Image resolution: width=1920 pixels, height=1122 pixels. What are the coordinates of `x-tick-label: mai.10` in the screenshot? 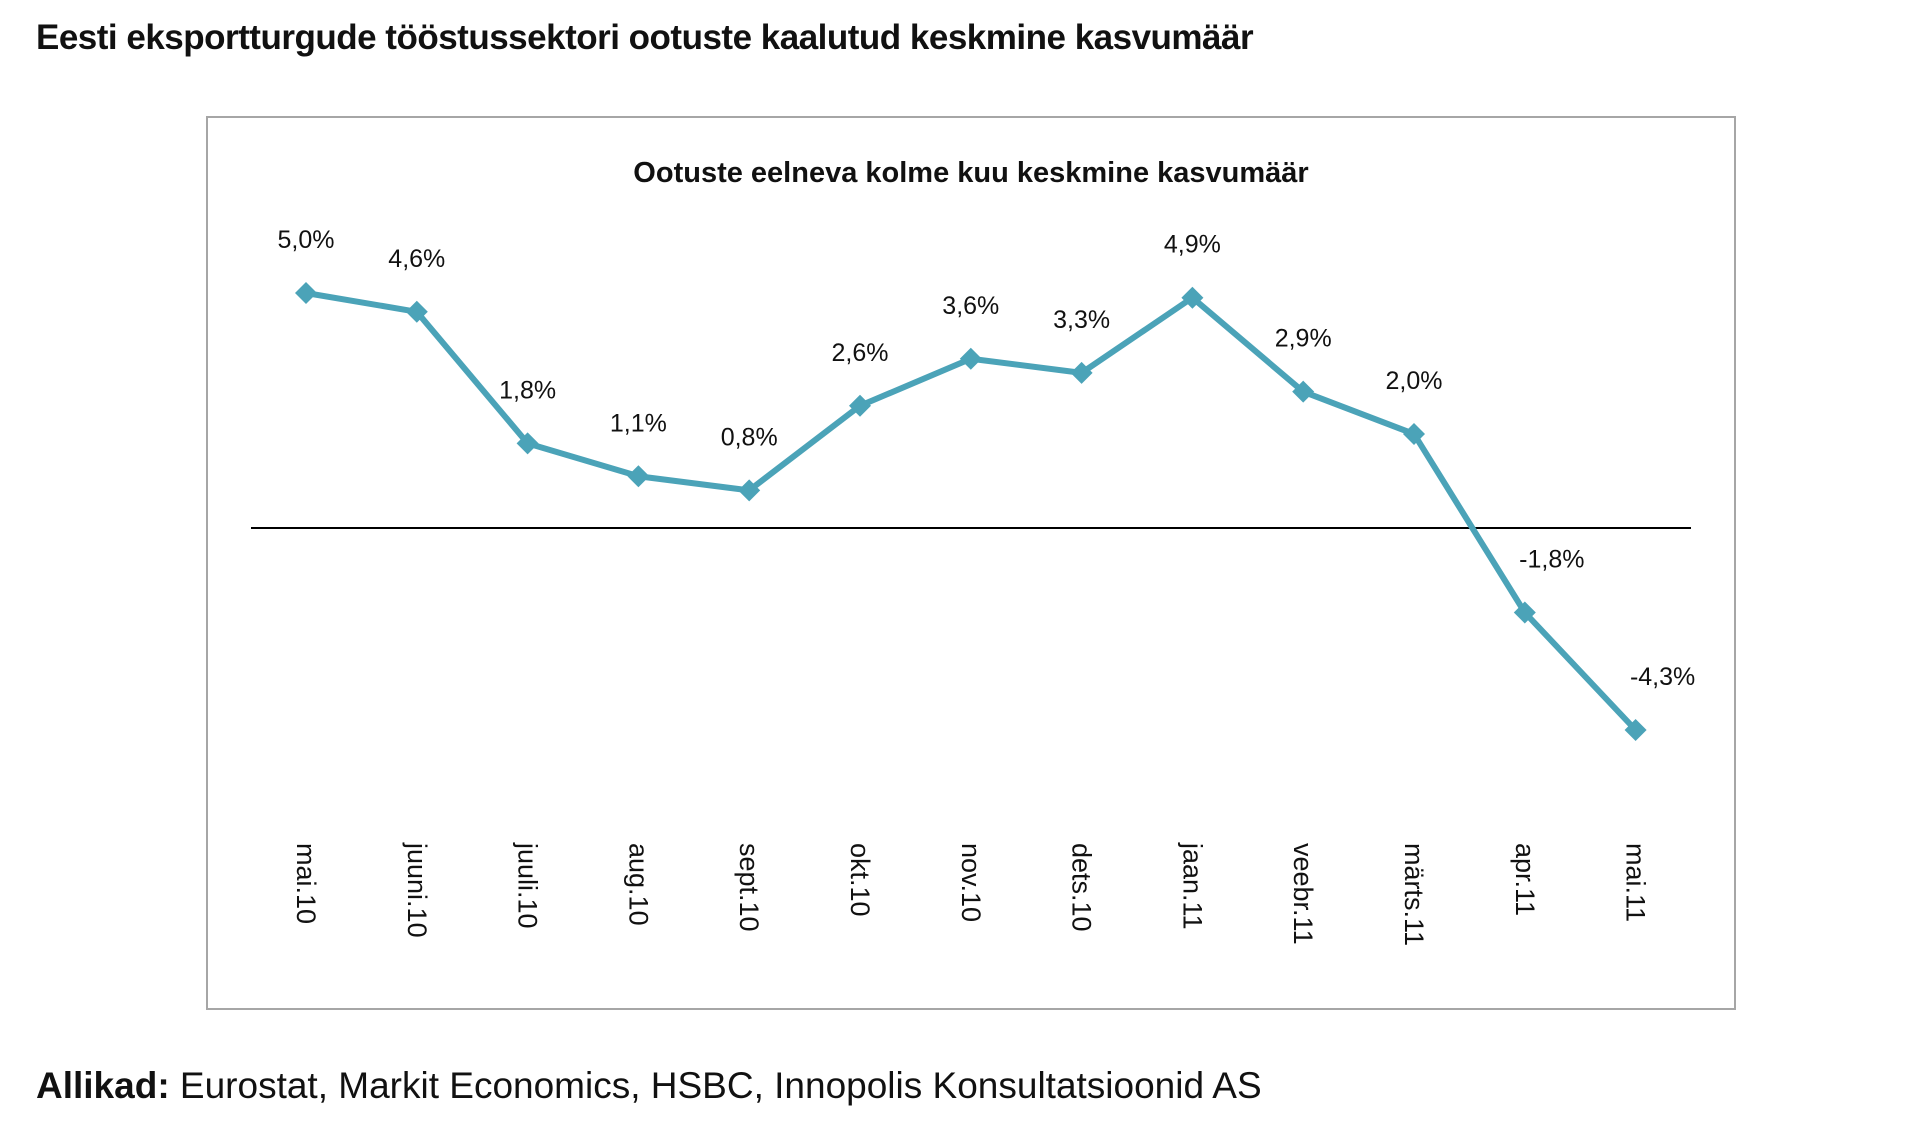 It's located at (306, 883).